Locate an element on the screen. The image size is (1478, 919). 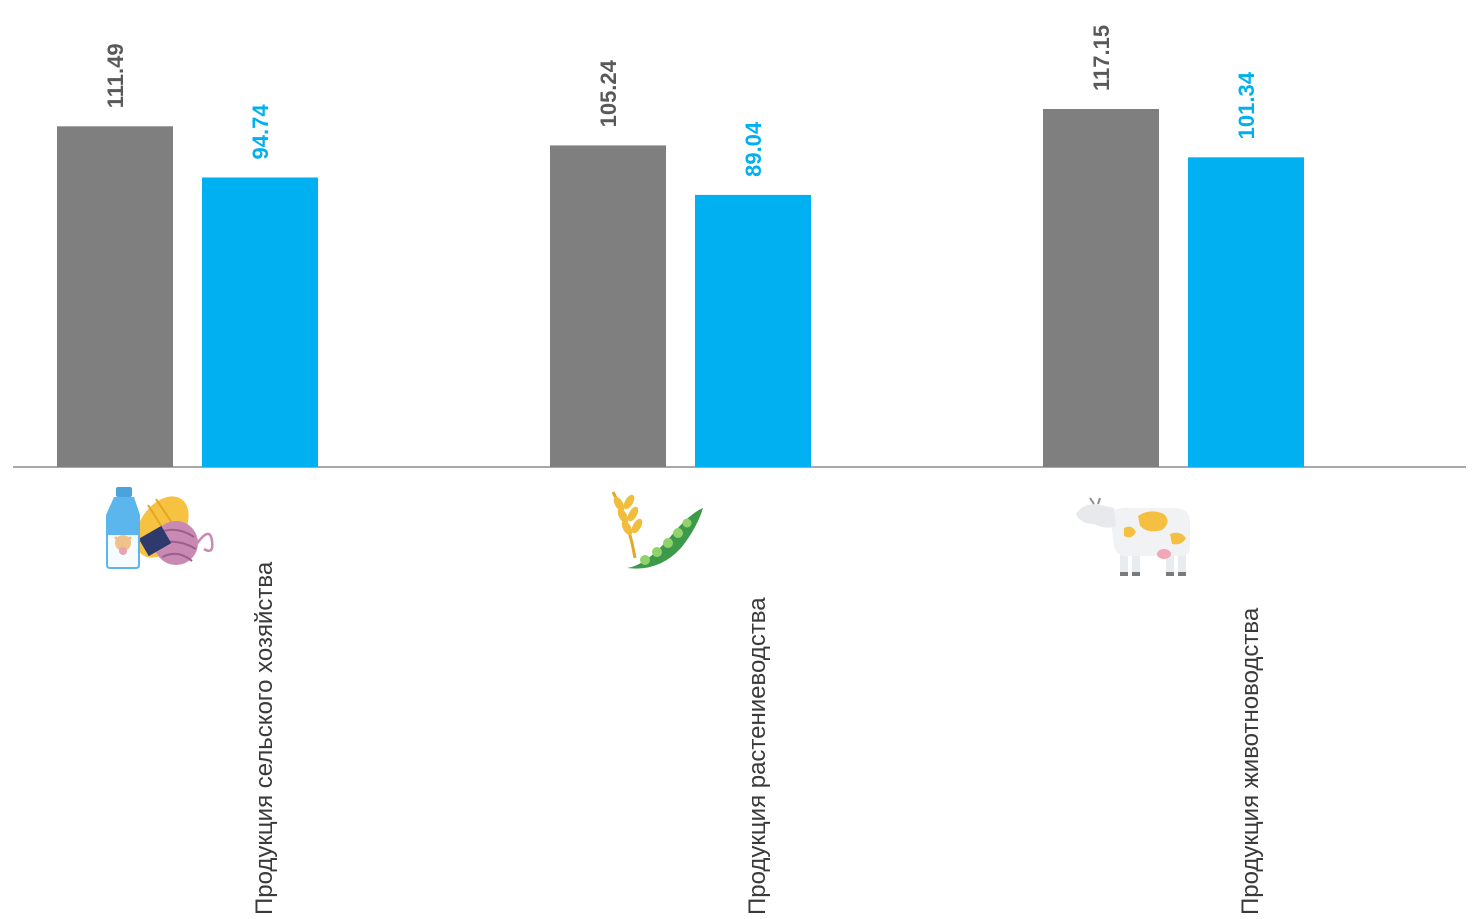
category-label-3: Продукция животноводства is located at coordinates (1250, 761).